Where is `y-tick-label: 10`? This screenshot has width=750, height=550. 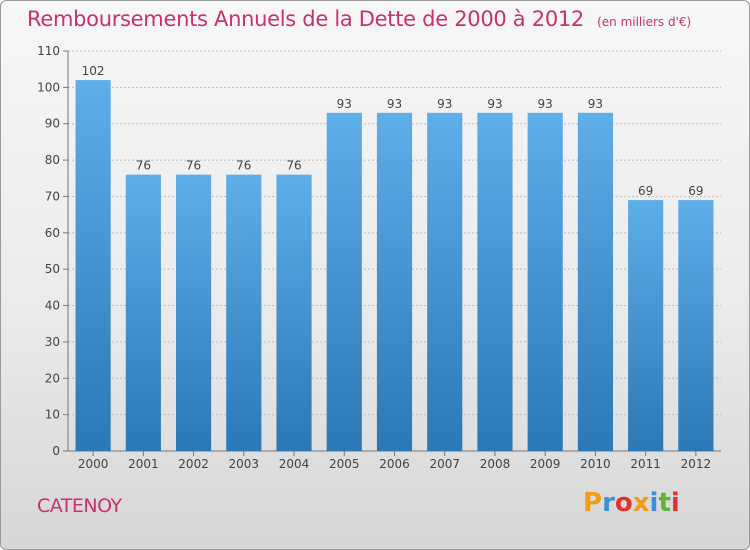 y-tick-label: 10 is located at coordinates (52, 415).